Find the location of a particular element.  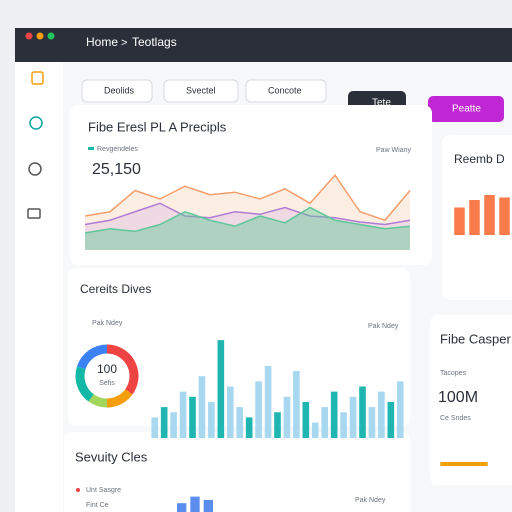

stat-label: Tacopes is located at coordinates (453, 373).